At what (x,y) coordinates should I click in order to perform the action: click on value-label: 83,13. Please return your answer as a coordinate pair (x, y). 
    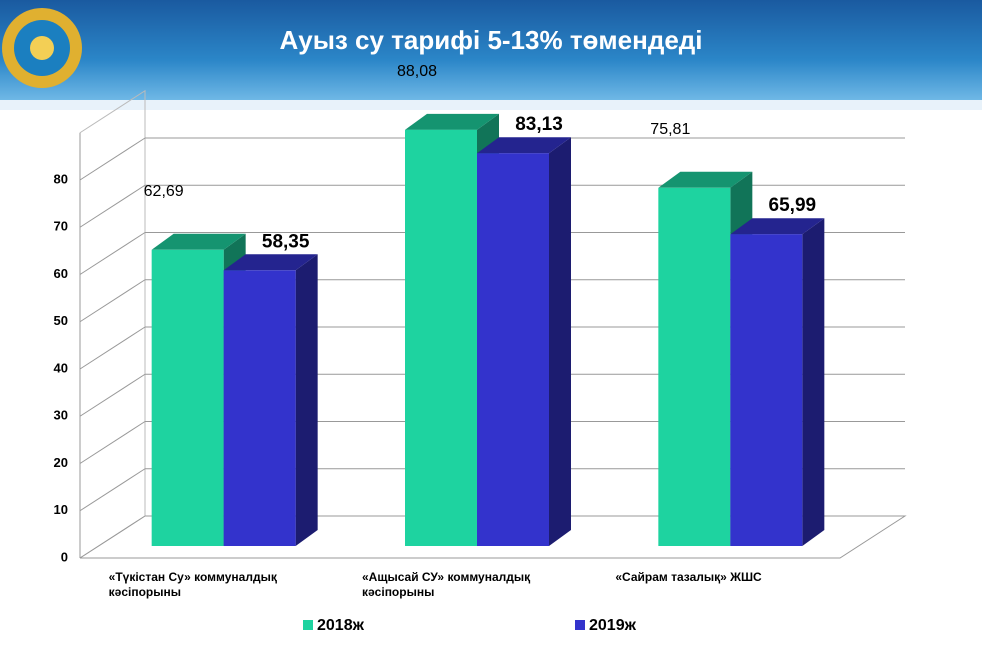
    Looking at the image, I should click on (539, 124).